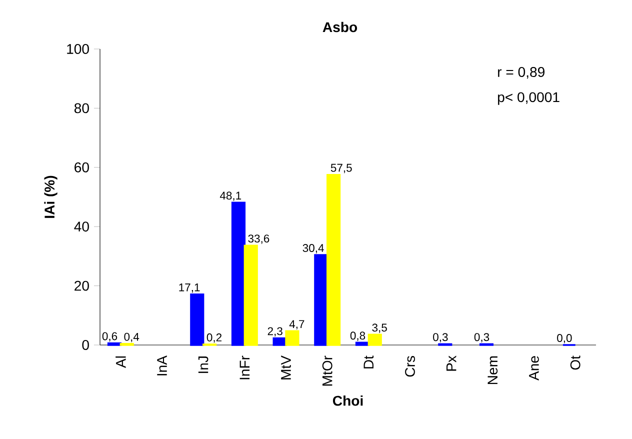  What do you see at coordinates (410, 366) in the screenshot?
I see `x-tick-label: Crs` at bounding box center [410, 366].